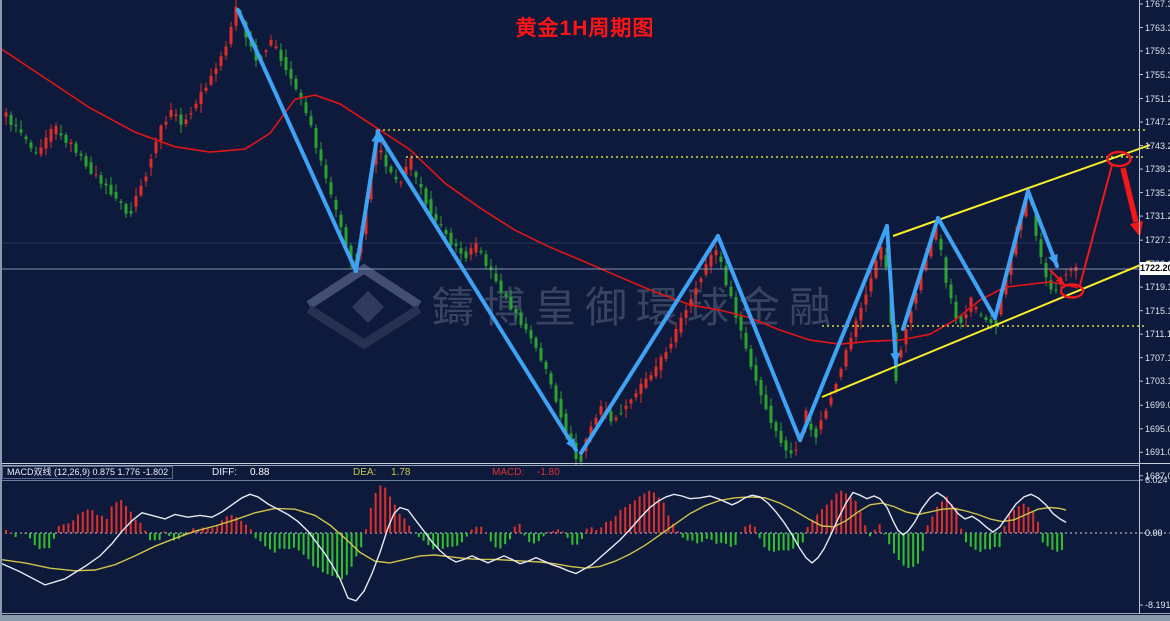 This screenshot has width=1170, height=621. I want to click on red-annotation-line, so click(1096, 225).